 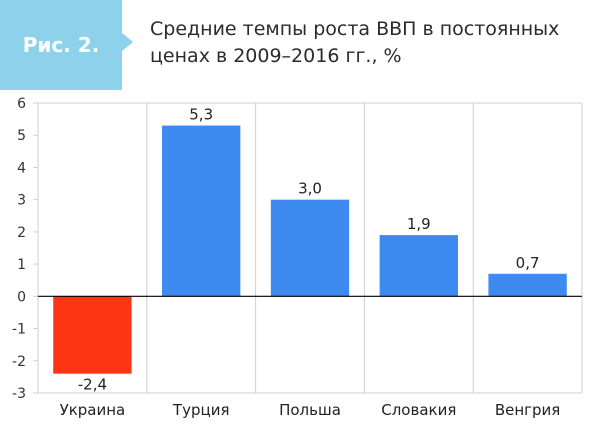 What do you see at coordinates (19, 394) in the screenshot?
I see `y-tick-label: -3` at bounding box center [19, 394].